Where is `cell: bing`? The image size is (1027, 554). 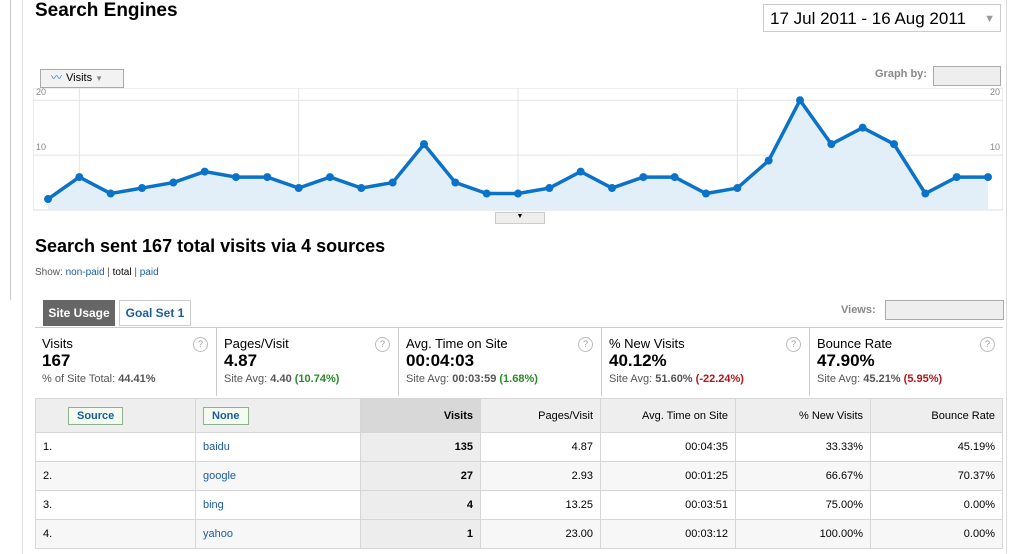 cell: bing is located at coordinates (278, 505).